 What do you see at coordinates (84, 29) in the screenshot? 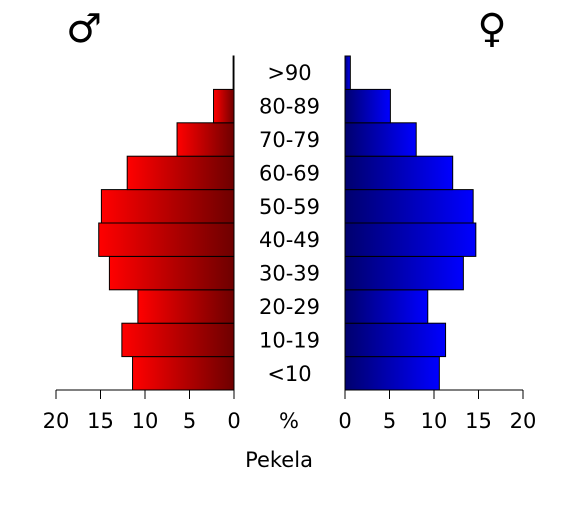
I see `male-symbol: ♂` at bounding box center [84, 29].